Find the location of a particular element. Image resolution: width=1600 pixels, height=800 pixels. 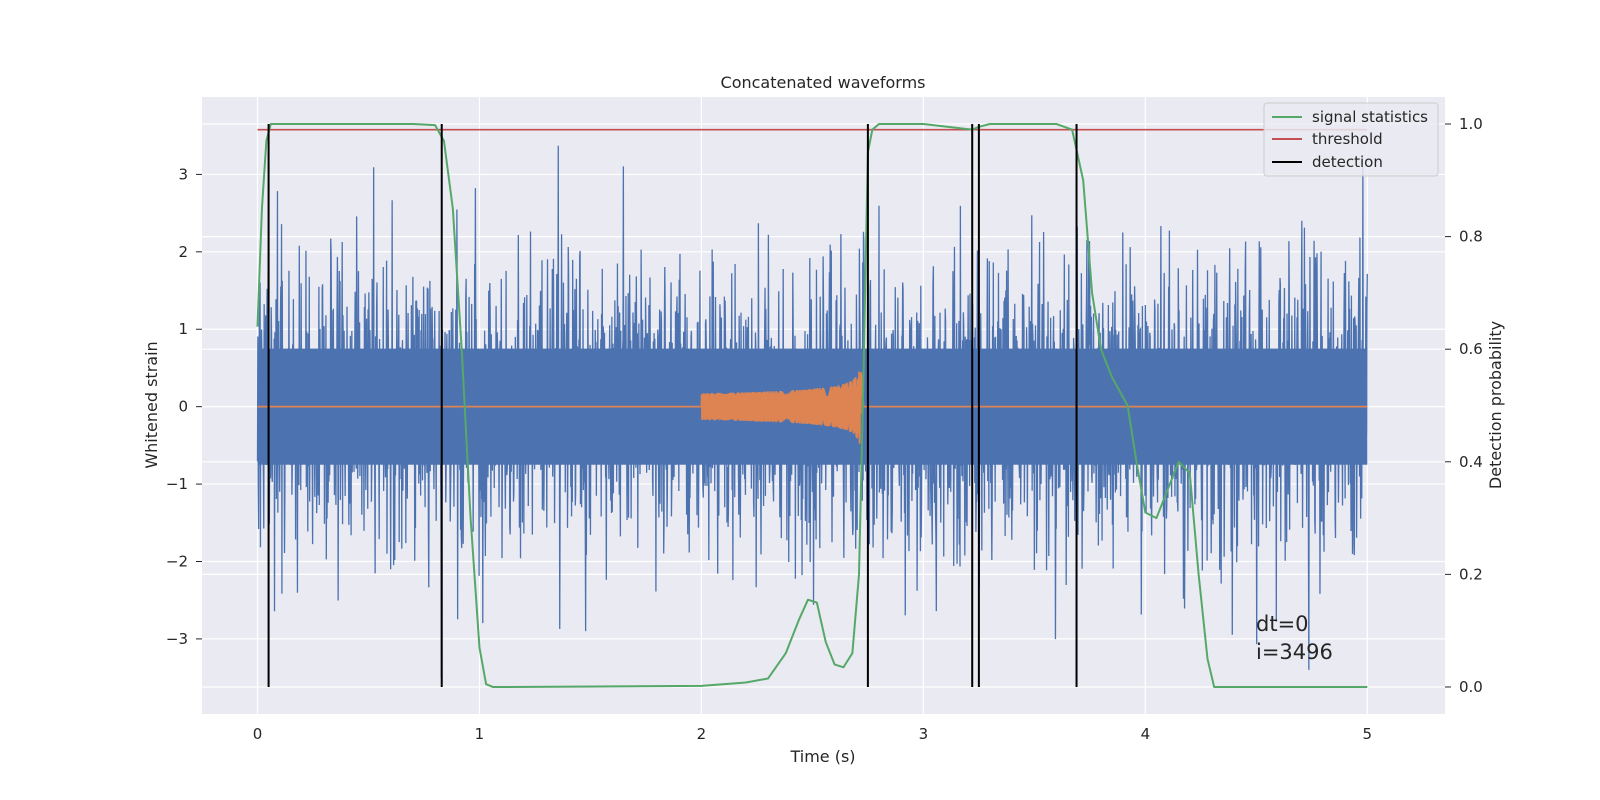

legend: signal statistics threshold detection is located at coordinates (1351, 139).